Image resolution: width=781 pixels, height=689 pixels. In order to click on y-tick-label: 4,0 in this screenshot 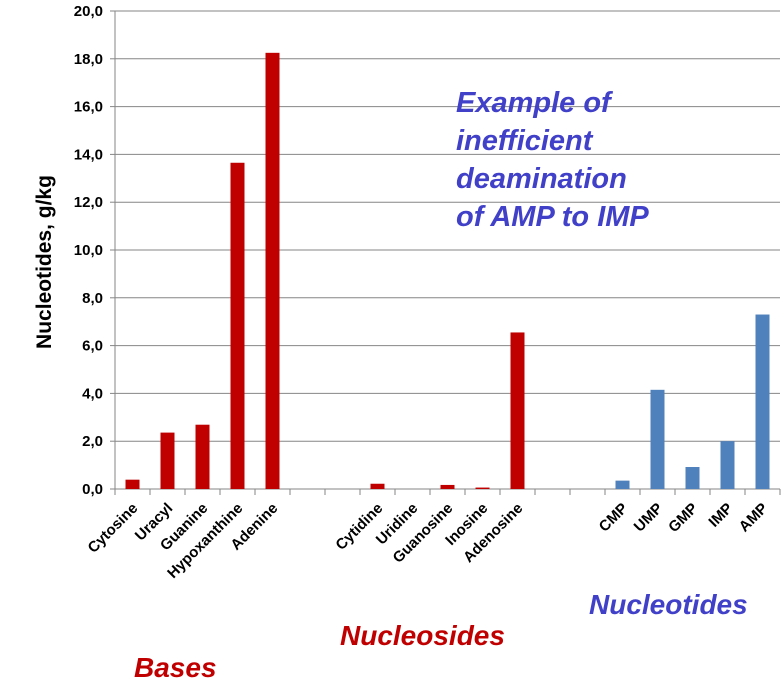, I will do `click(92, 393)`.